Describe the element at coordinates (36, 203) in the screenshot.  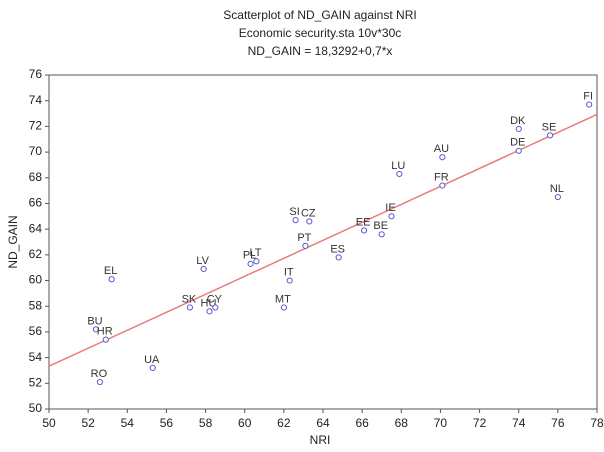
I see `y-tick-label: 66` at that location.